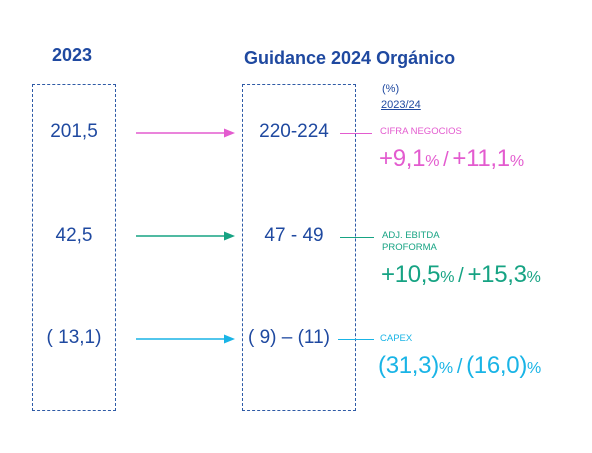  Describe the element at coordinates (459, 365) in the screenshot. I see `growth-range: (31,3)% / (16,0)%` at that location.